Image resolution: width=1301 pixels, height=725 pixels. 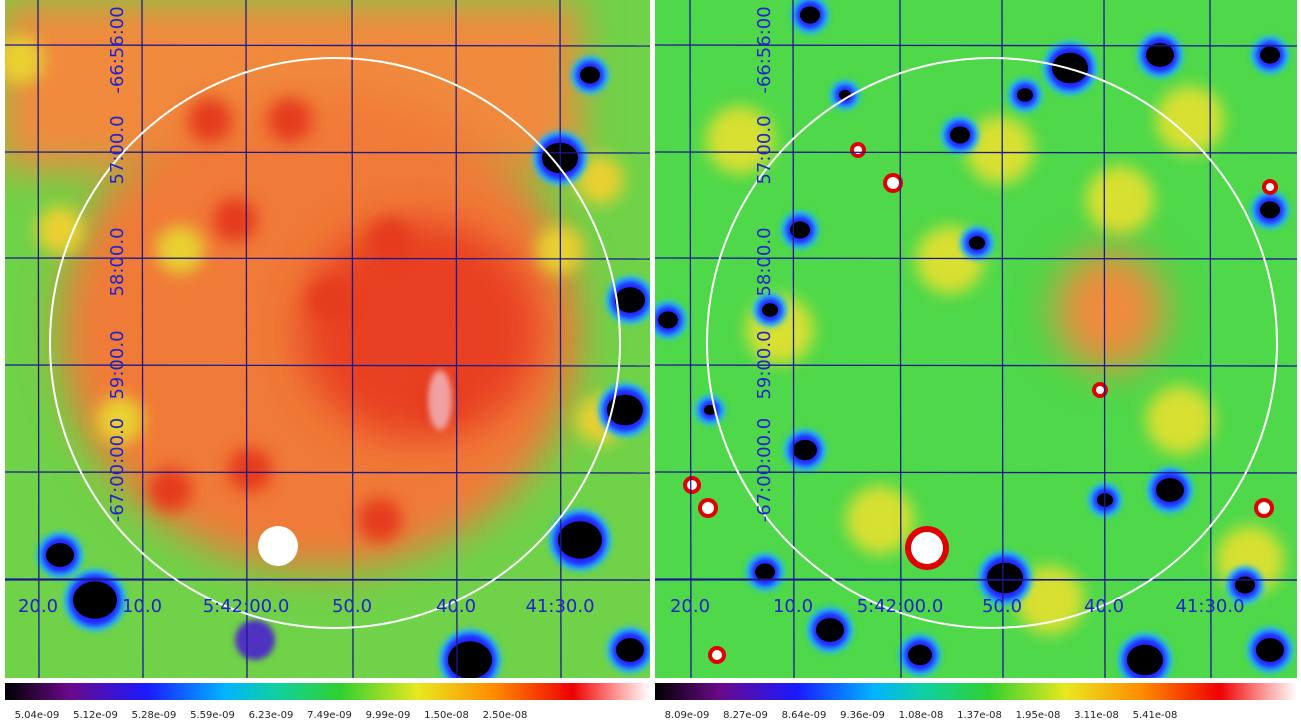 I want to click on colorbar-label: 5.41e-08, so click(x=1155, y=715).